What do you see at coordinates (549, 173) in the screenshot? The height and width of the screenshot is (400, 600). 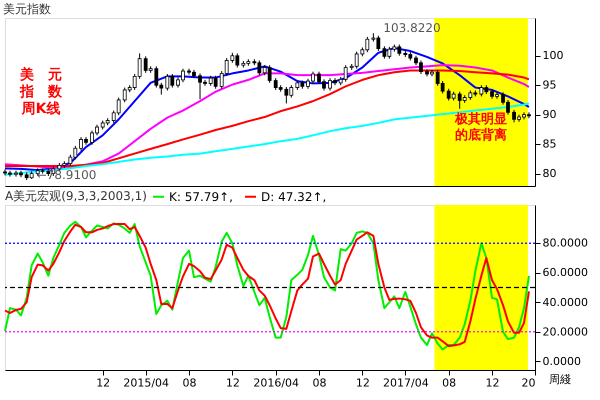 I see `y-tick-label: 80` at bounding box center [549, 173].